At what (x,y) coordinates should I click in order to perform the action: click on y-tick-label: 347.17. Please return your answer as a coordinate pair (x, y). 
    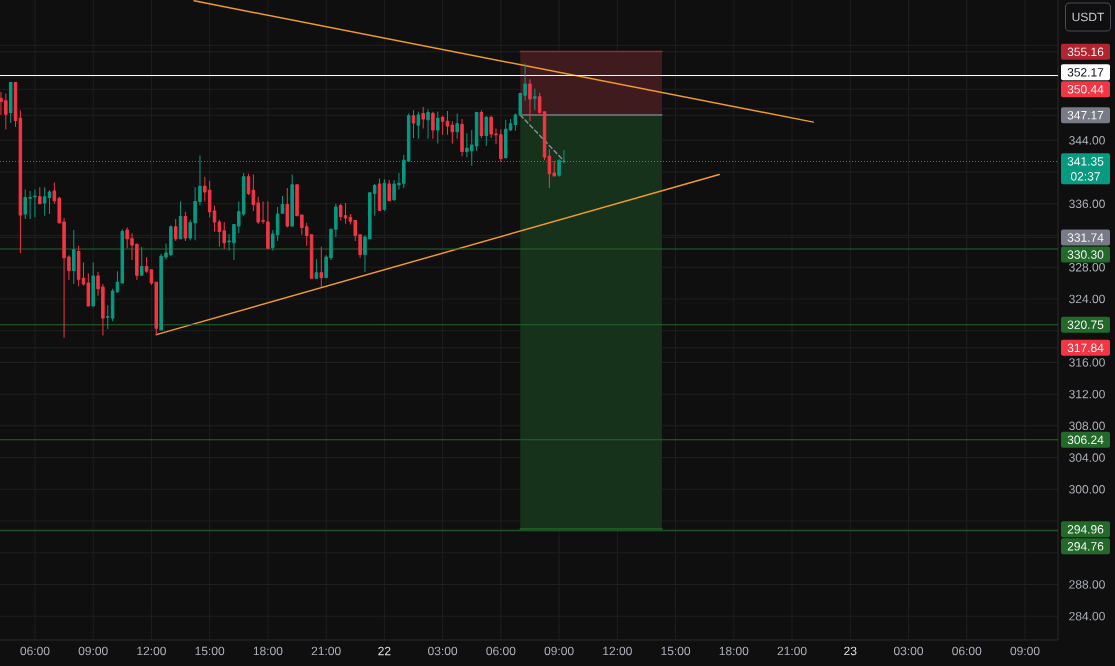
    Looking at the image, I should click on (1085, 115).